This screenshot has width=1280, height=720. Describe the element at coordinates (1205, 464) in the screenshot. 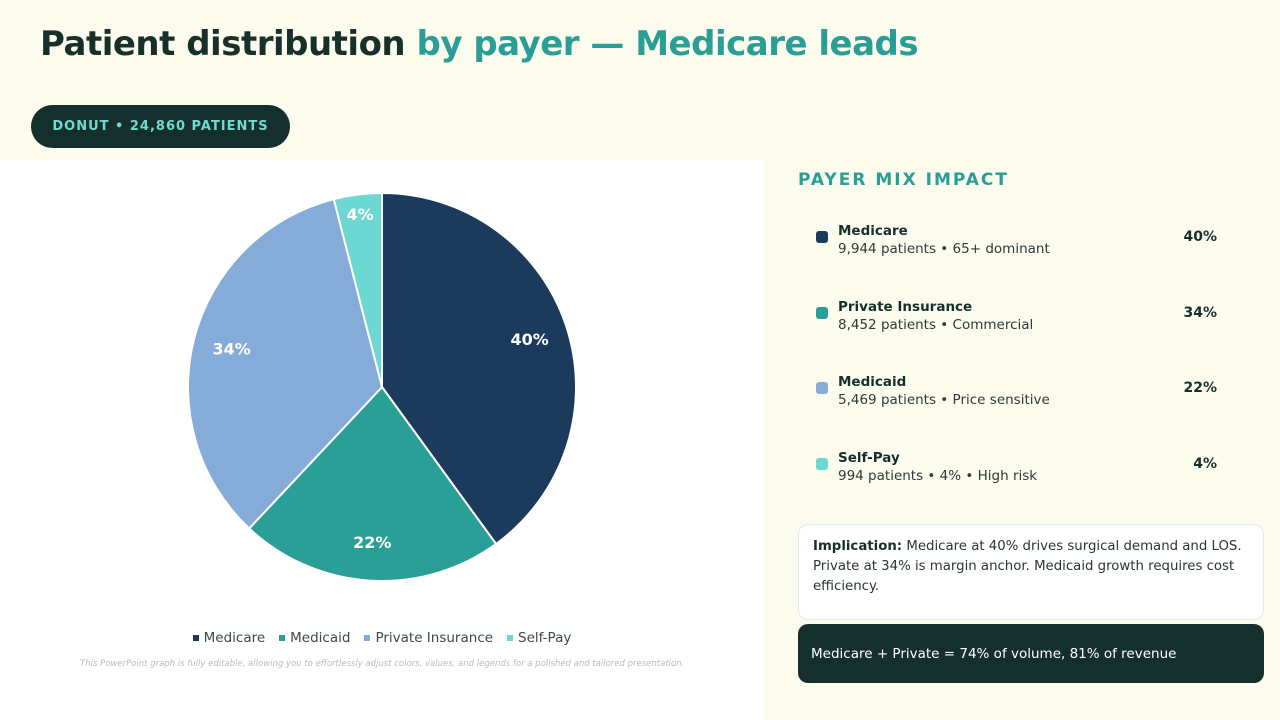

I see `payer-percent: 4%` at that location.